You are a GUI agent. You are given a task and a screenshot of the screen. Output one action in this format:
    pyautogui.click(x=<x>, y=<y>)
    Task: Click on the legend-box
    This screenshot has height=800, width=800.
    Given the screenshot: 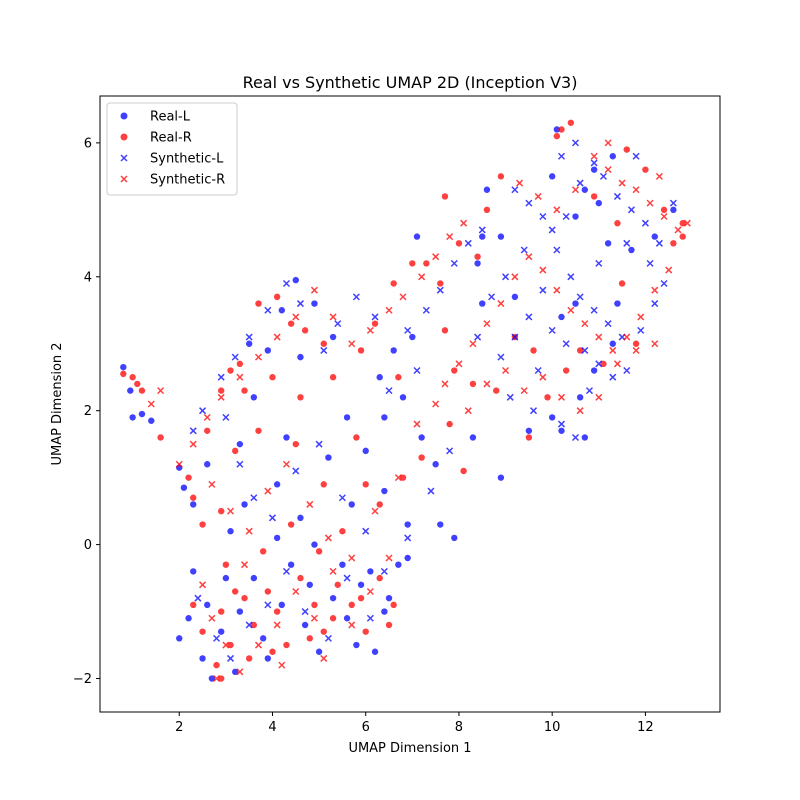 What is the action you would take?
    pyautogui.click(x=172, y=149)
    